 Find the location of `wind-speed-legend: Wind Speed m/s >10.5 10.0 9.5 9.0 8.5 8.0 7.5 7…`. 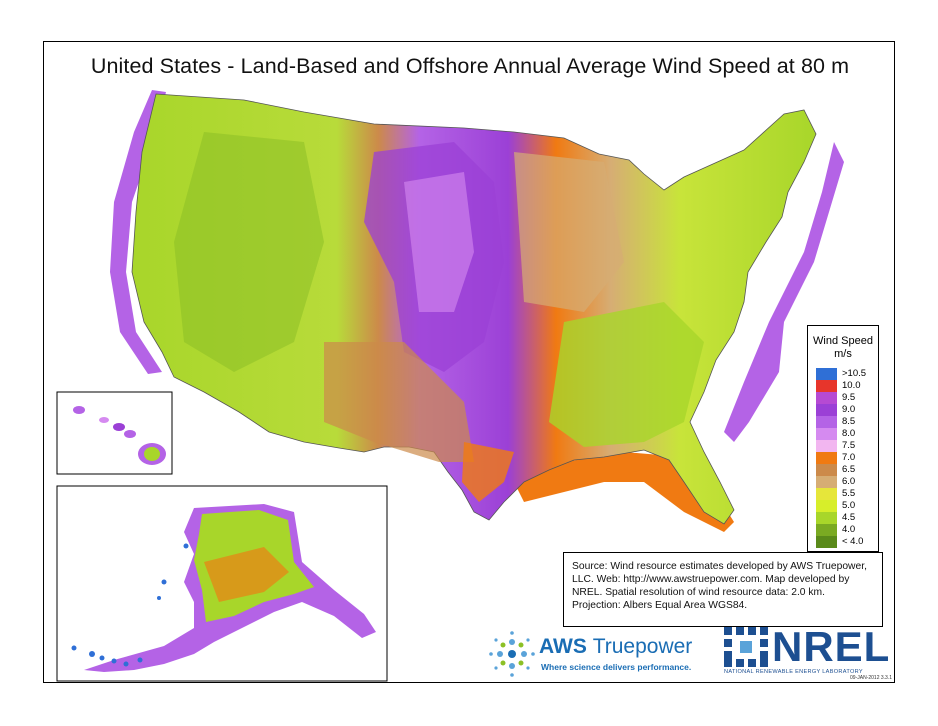

wind-speed-legend: Wind Speed m/s >10.5 10.0 9.5 9.0 8.5 8.0 7.5 7… is located at coordinates (843, 438).